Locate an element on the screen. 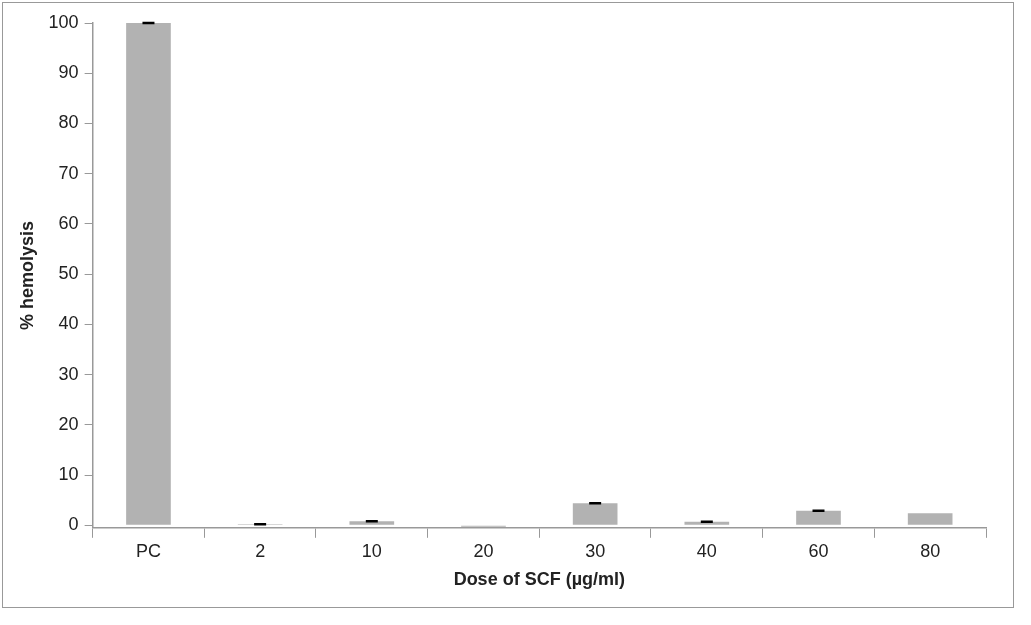 This screenshot has width=1031, height=625. x-tick-label: 40 is located at coordinates (706, 550).